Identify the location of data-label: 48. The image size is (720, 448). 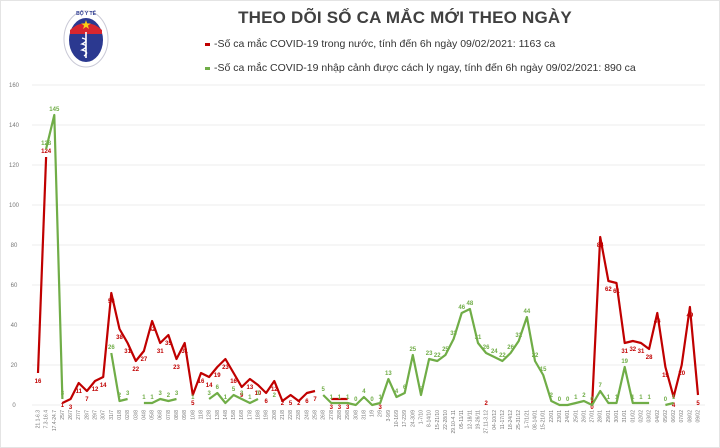
(470, 304).